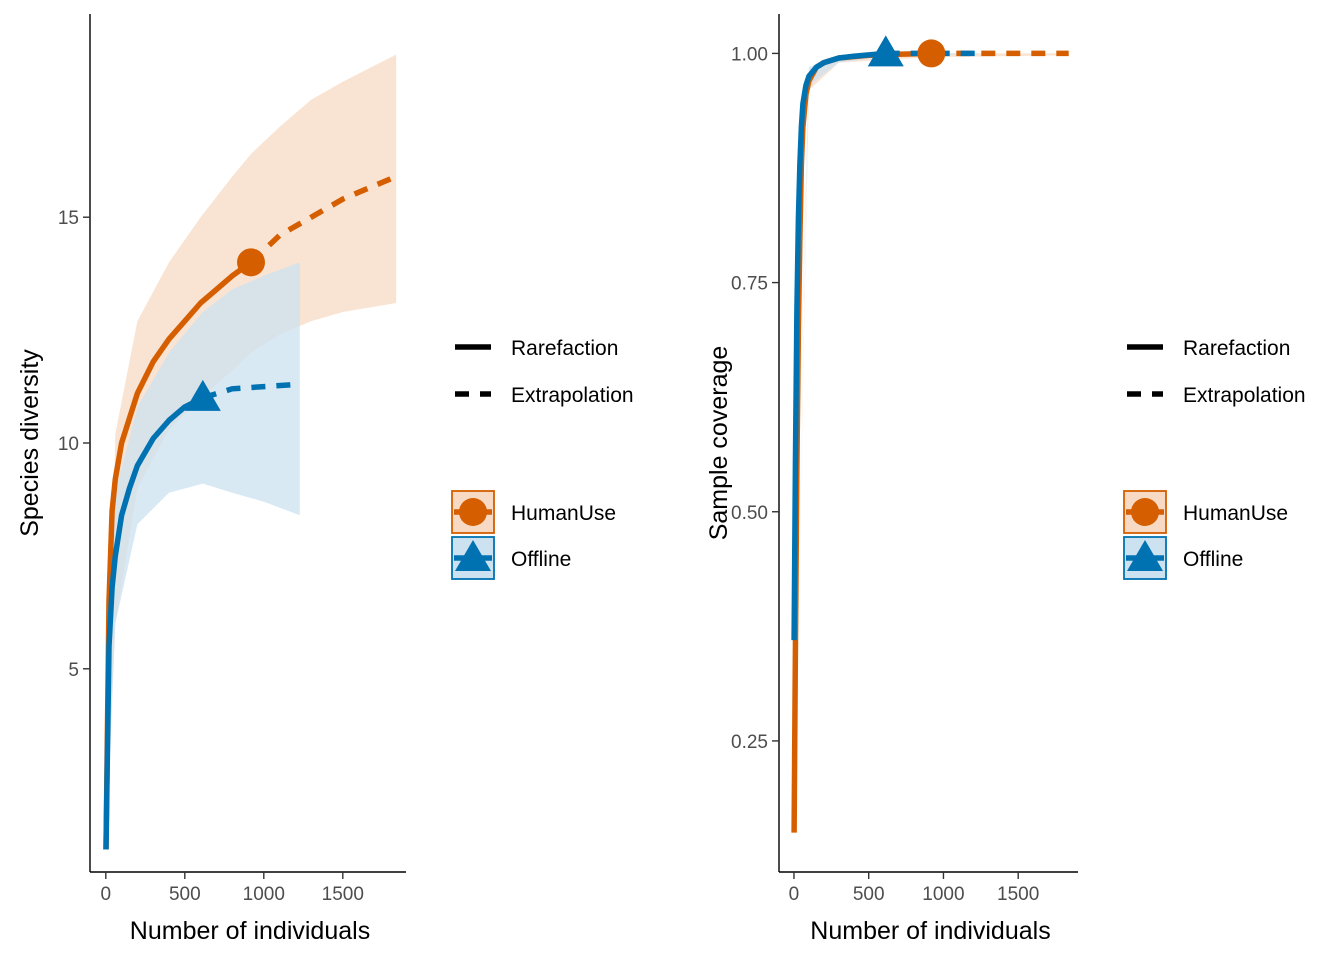 This screenshot has height=965, width=1344. Describe the element at coordinates (542, 458) in the screenshot. I see `legend-panel-1: Rarefaction Extrapolation HumanUse Offline` at that location.